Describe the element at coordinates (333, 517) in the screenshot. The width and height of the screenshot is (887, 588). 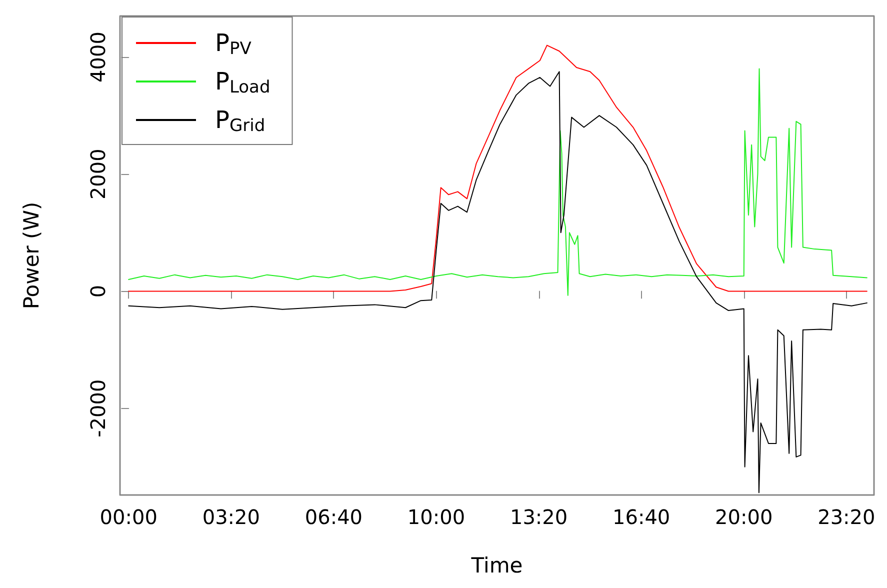
I see `x-tick-label: 06:40` at that location.